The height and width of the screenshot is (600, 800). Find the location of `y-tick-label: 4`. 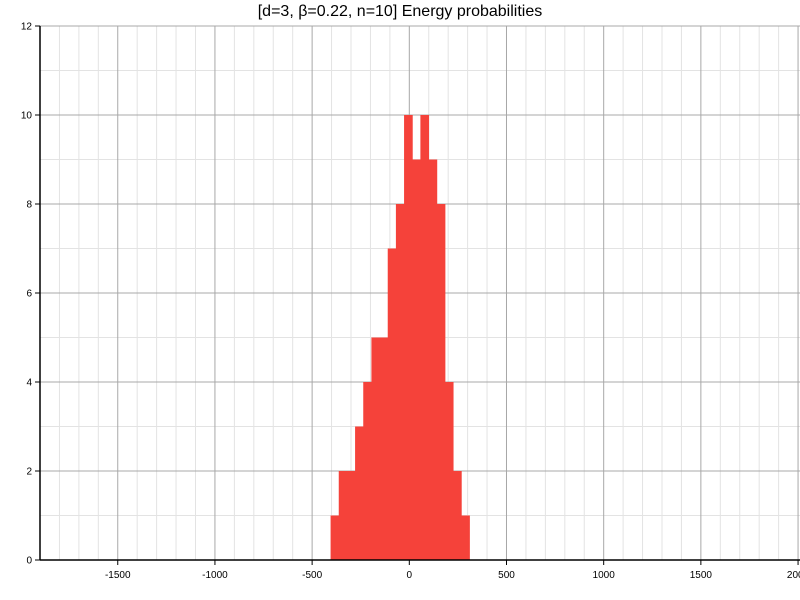

y-tick-label: 4 is located at coordinates (29, 383).